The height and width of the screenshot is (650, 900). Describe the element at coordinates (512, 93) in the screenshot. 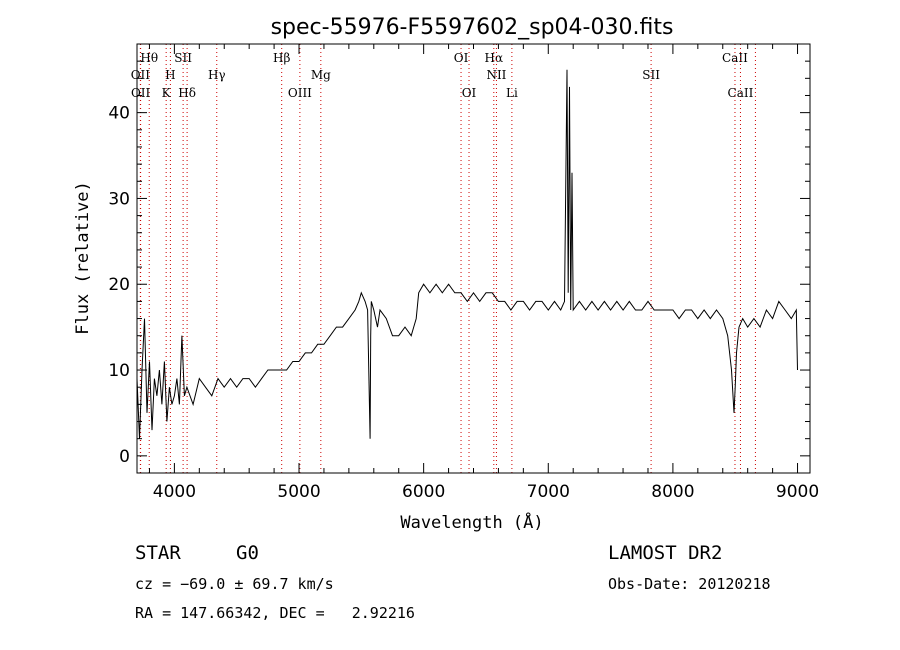

I see `line-label: Li` at that location.